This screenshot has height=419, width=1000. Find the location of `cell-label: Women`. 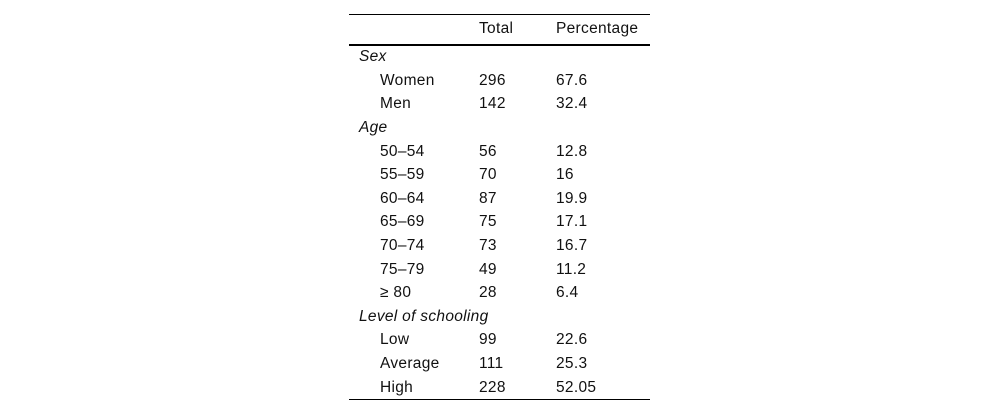

cell-label: Women is located at coordinates (407, 80).